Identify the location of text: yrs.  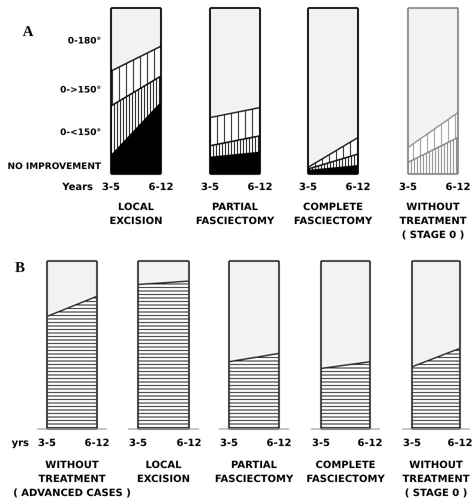
(21, 443).